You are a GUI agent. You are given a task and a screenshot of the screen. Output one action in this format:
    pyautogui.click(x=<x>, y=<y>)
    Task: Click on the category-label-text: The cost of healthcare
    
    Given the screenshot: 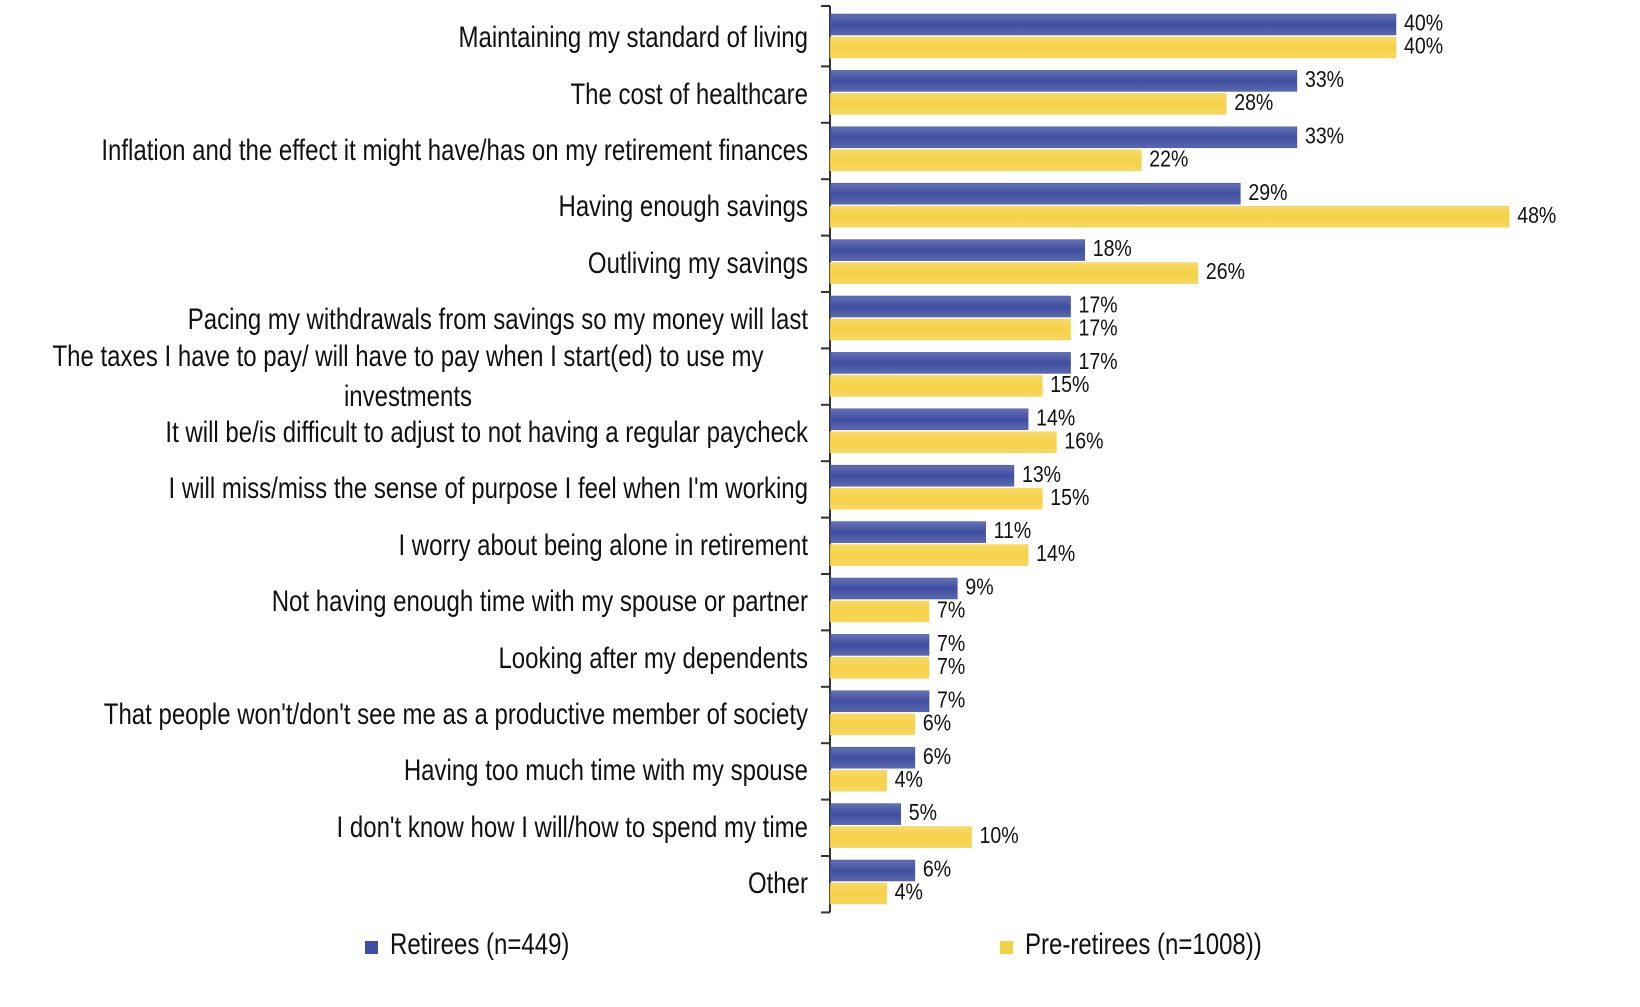 What is the action you would take?
    pyautogui.click(x=689, y=94)
    